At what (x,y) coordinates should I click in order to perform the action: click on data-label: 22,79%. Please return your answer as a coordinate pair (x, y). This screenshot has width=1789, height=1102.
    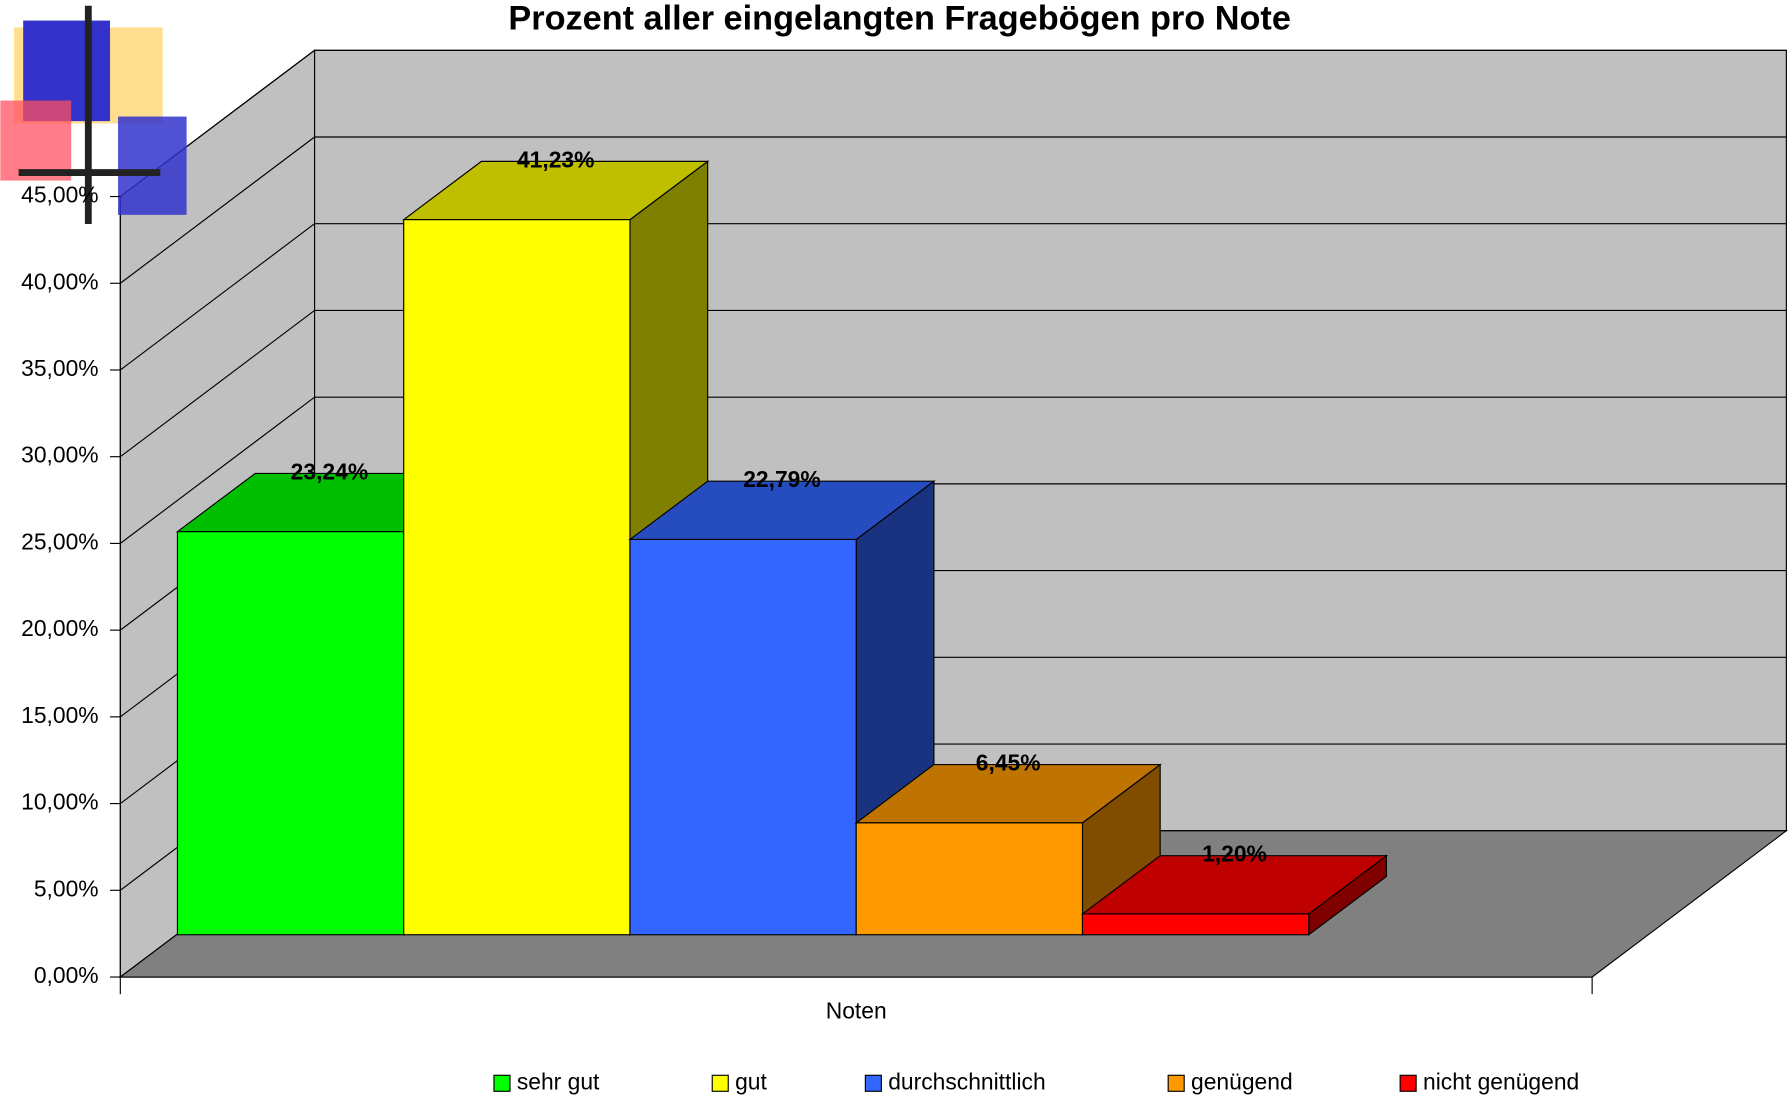
    Looking at the image, I should click on (781, 479).